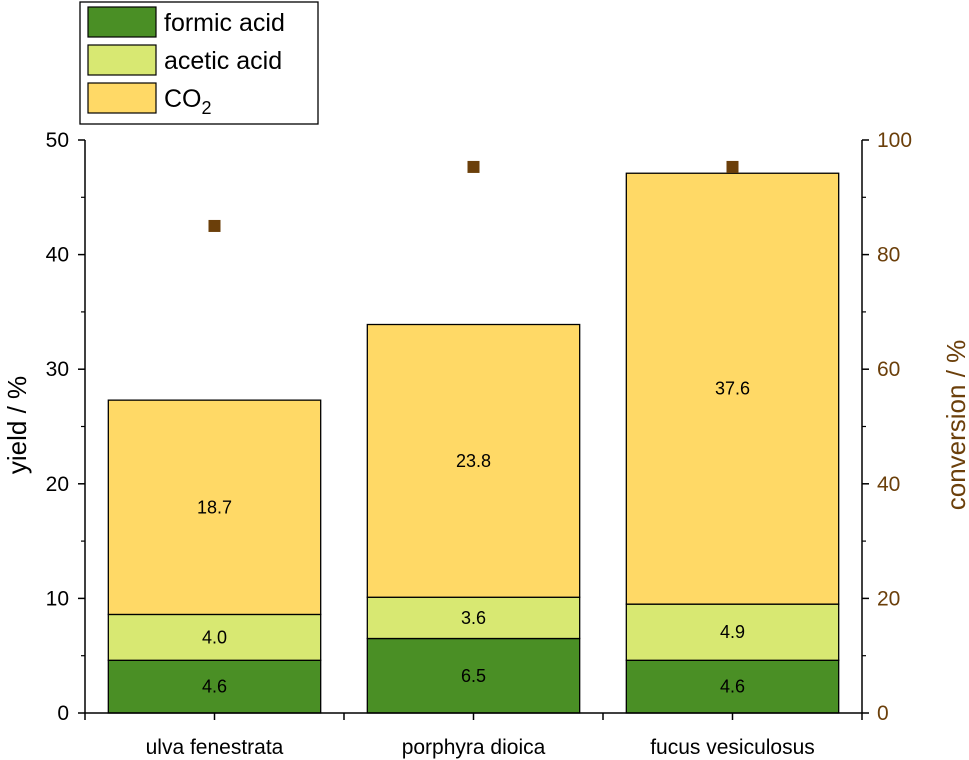 The image size is (969, 760). What do you see at coordinates (122, 60) in the screenshot?
I see `legend-swatch-acetic-acid` at bounding box center [122, 60].